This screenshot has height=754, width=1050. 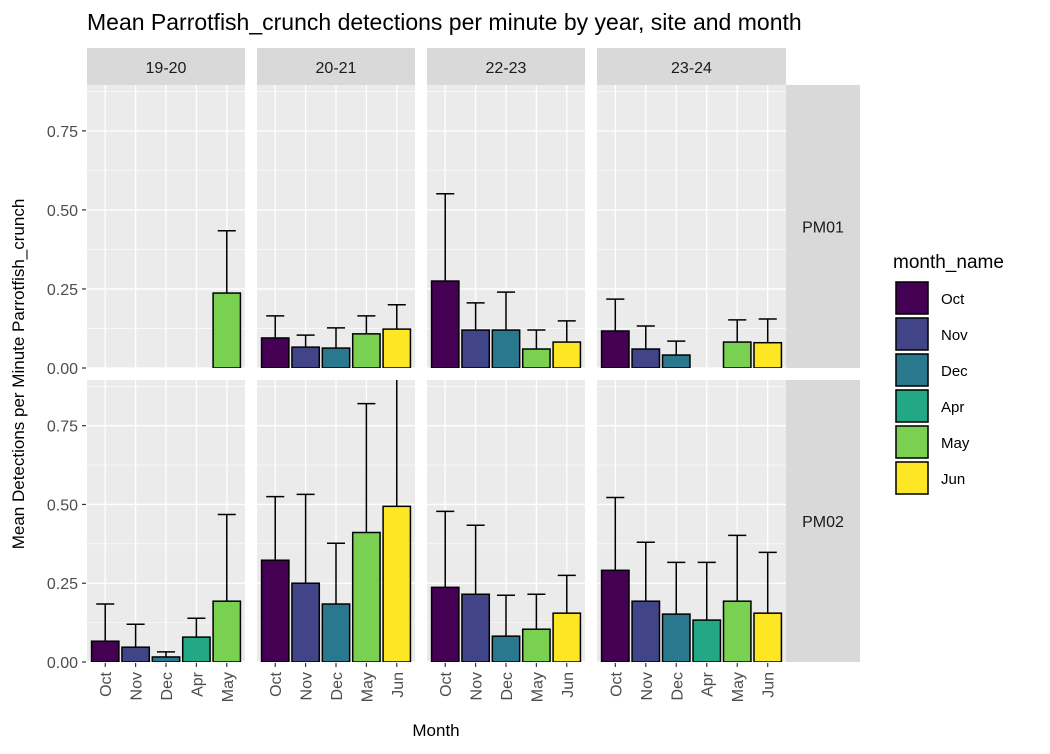 I want to click on facet-strip-PM01, so click(x=823, y=226).